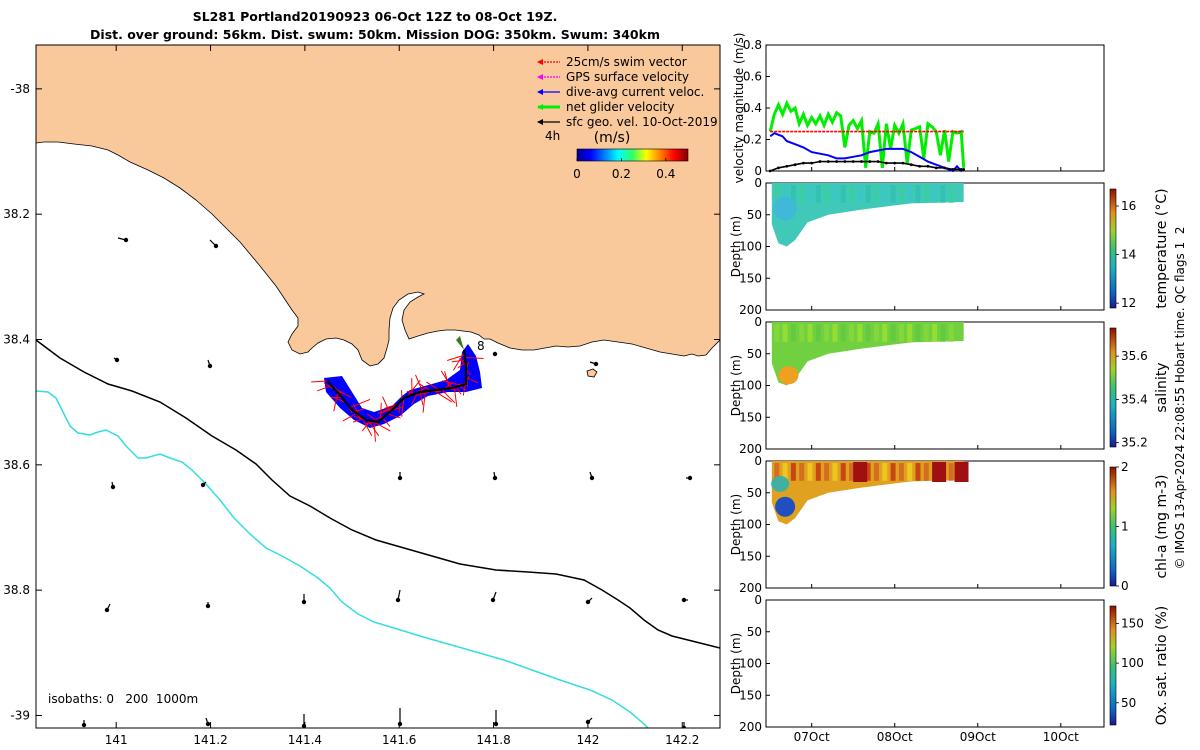 This screenshot has height=750, width=1200. I want to click on legend-arrowhead, so click(540, 62).